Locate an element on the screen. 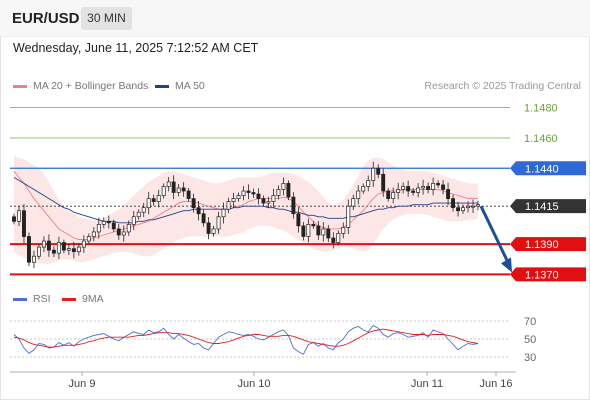 The image size is (590, 400). rsi-ma-line is located at coordinates (246, 338).